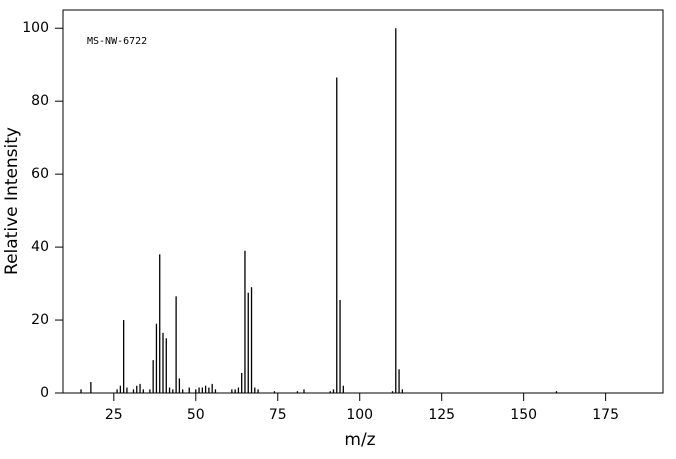 The width and height of the screenshot is (676, 459). What do you see at coordinates (44, 393) in the screenshot?
I see `y-tick-label: 0` at bounding box center [44, 393].